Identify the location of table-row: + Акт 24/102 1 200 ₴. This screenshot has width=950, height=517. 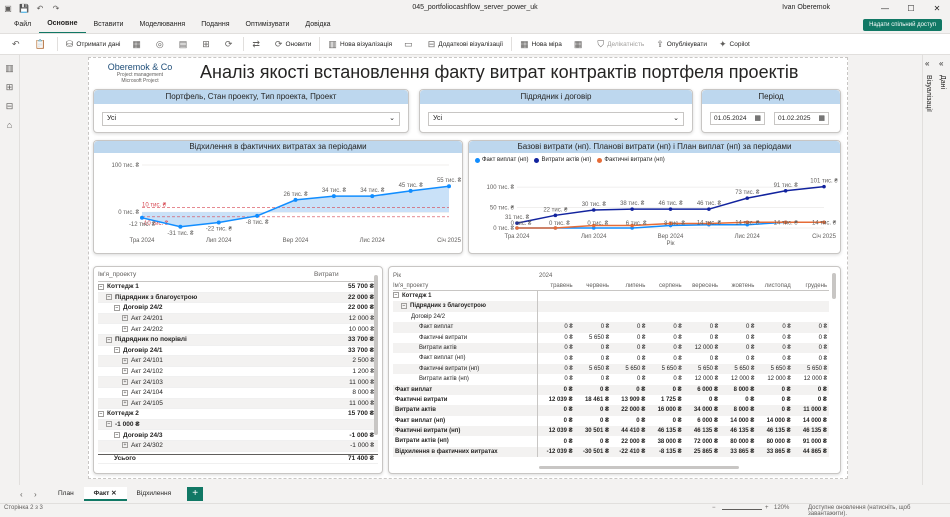
(238, 372).